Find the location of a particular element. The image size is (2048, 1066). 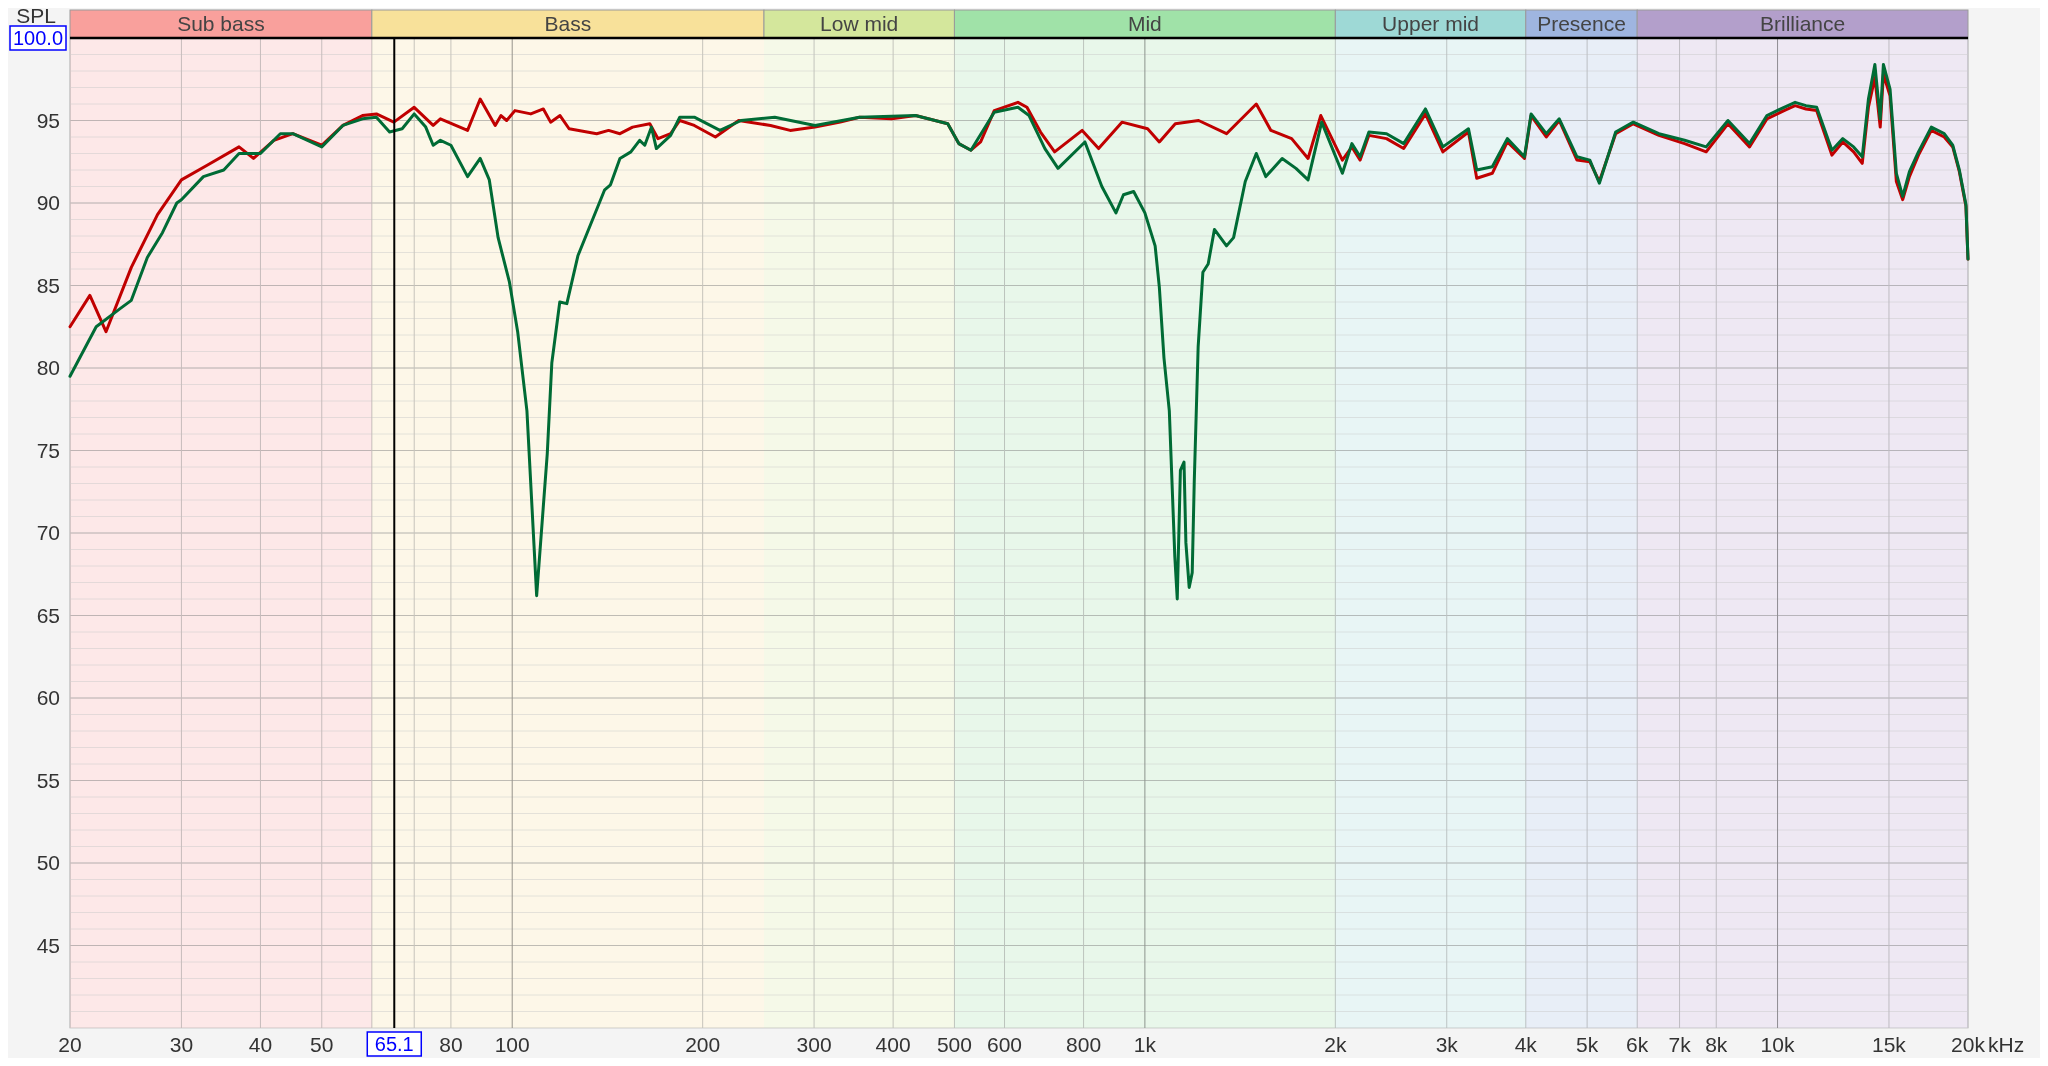

y-tick-label: 85 is located at coordinates (48, 285).